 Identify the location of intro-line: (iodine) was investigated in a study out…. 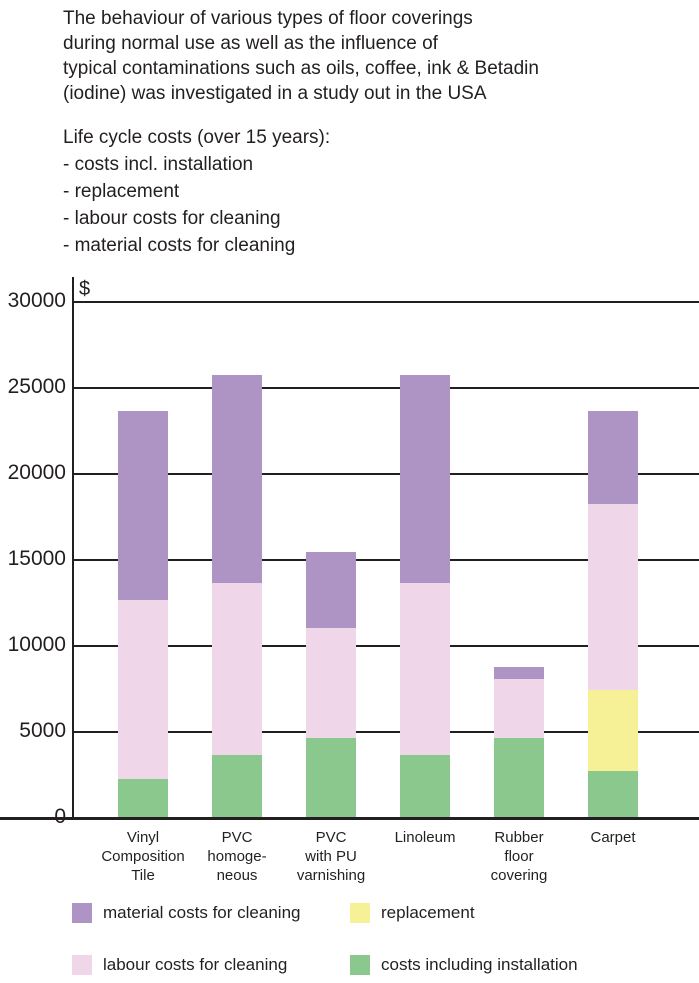
(275, 93).